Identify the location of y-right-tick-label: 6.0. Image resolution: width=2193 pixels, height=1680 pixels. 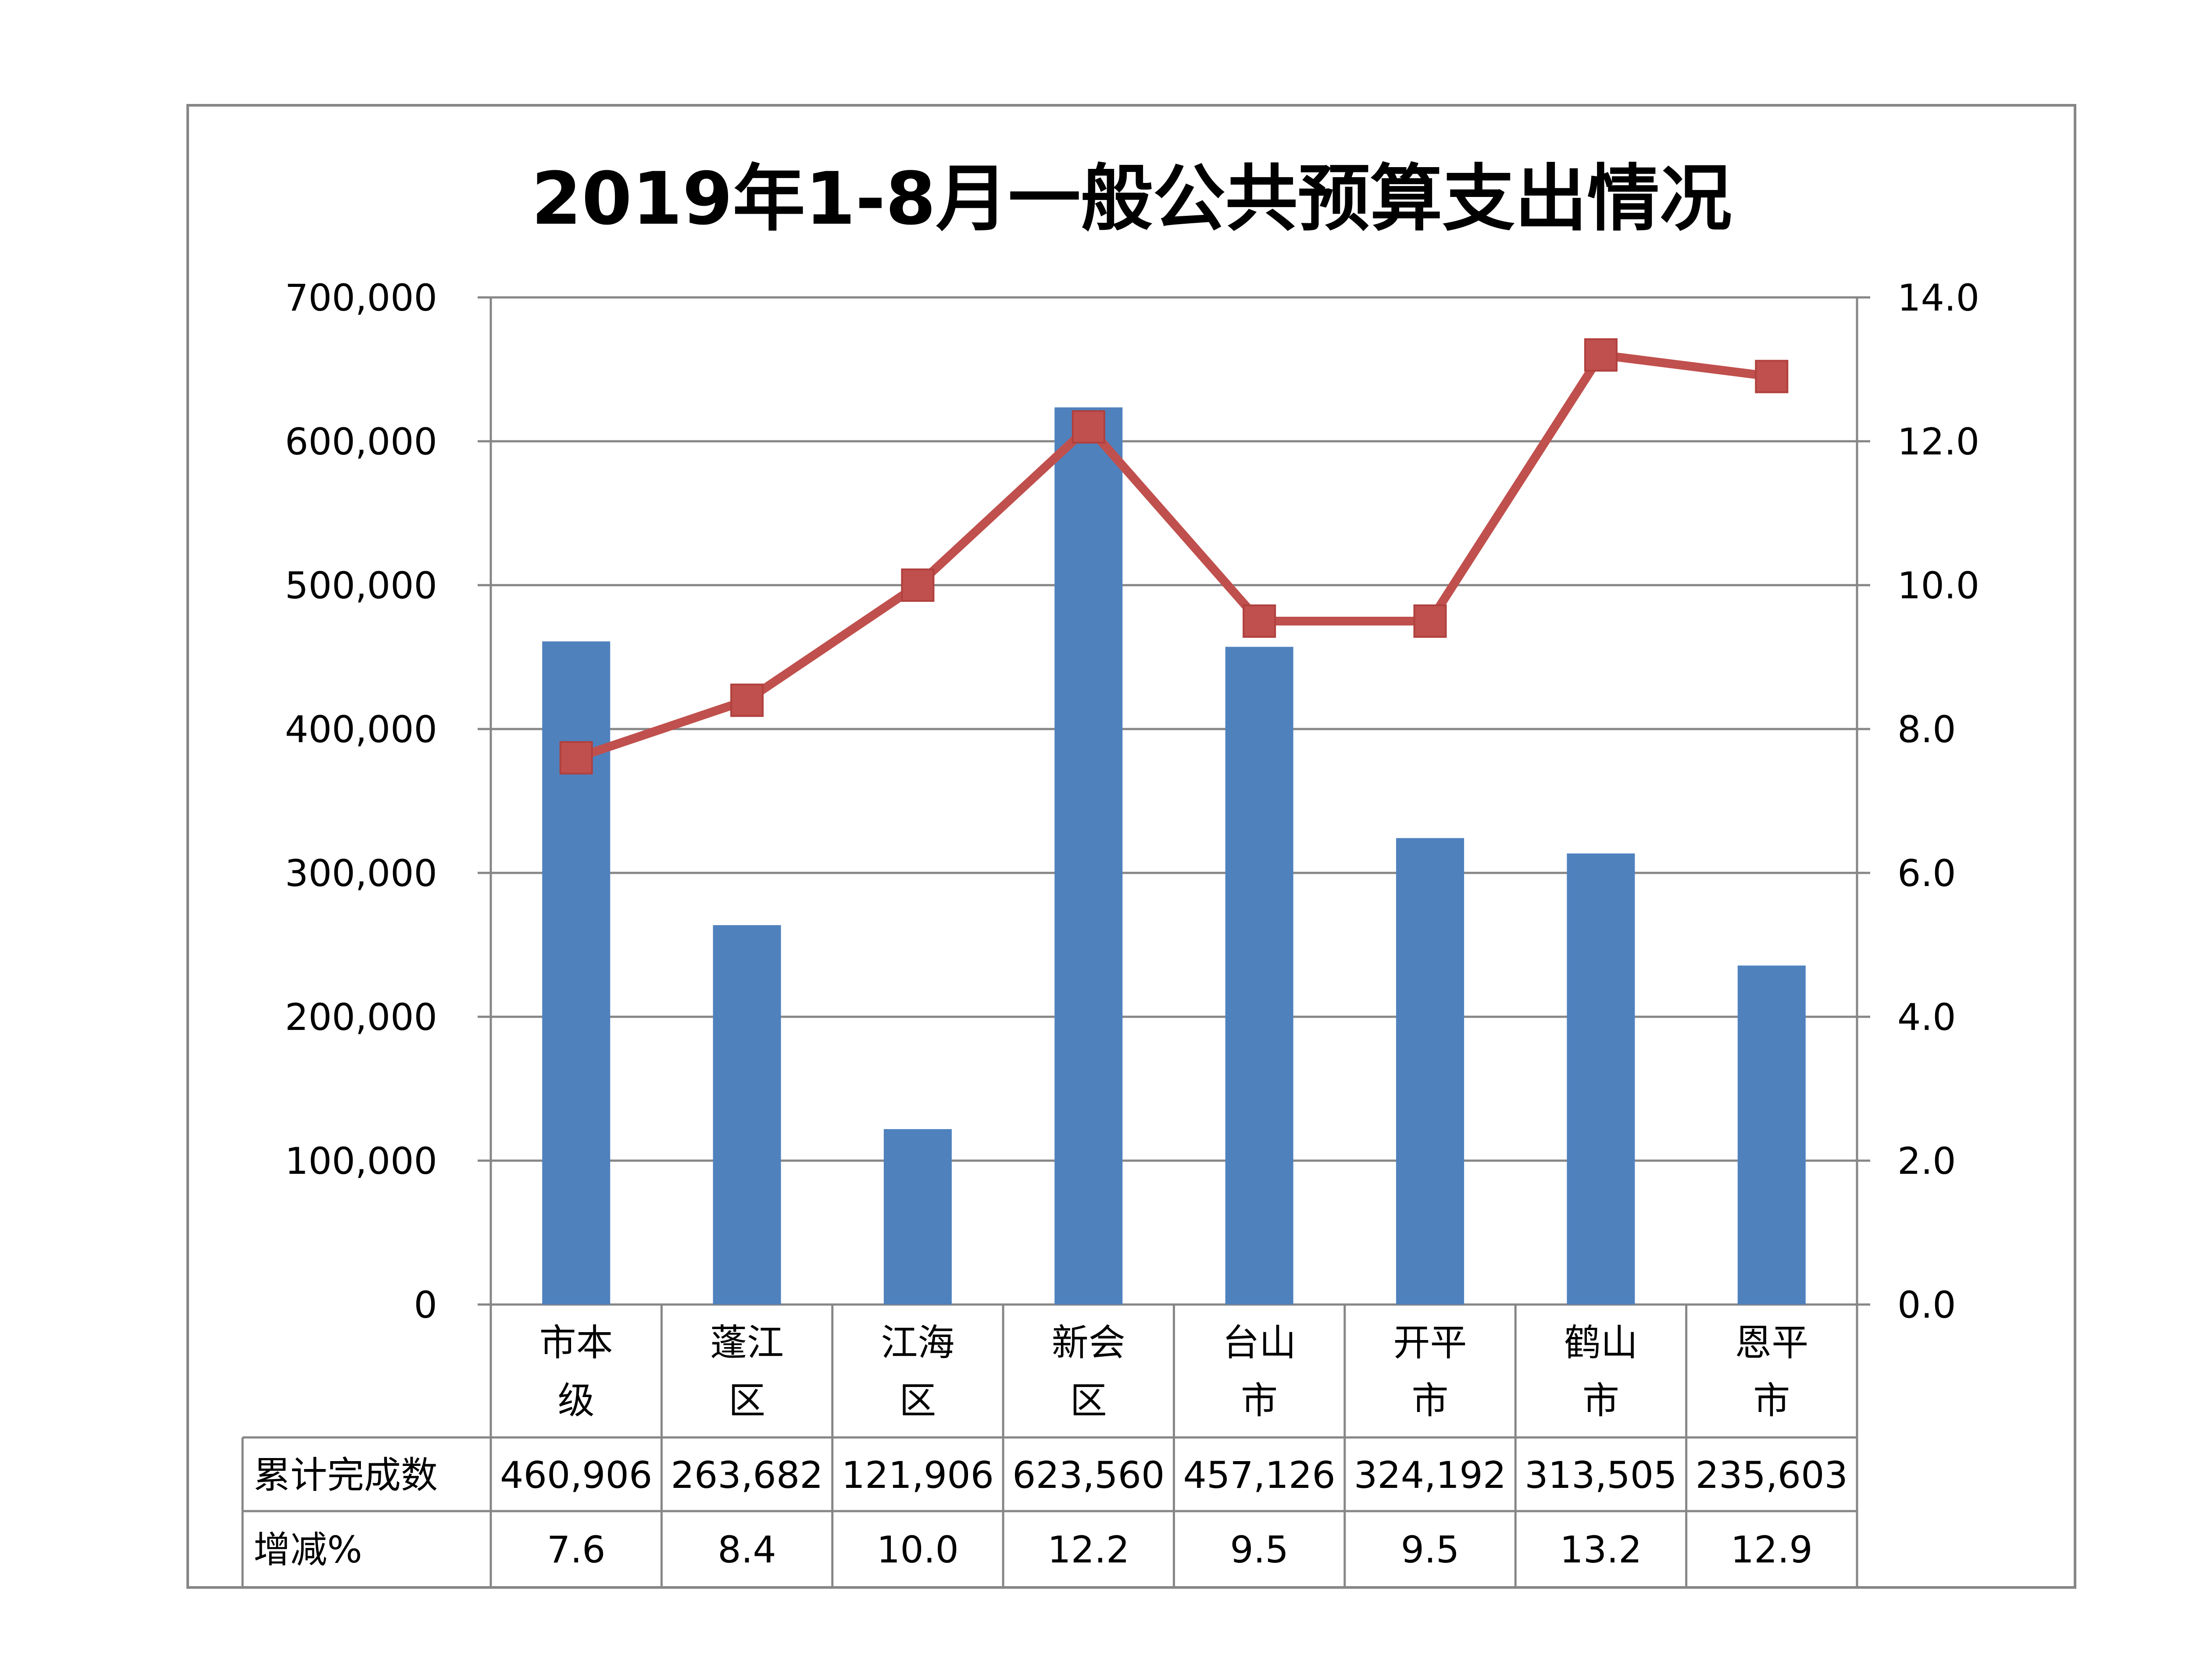
(1926, 873).